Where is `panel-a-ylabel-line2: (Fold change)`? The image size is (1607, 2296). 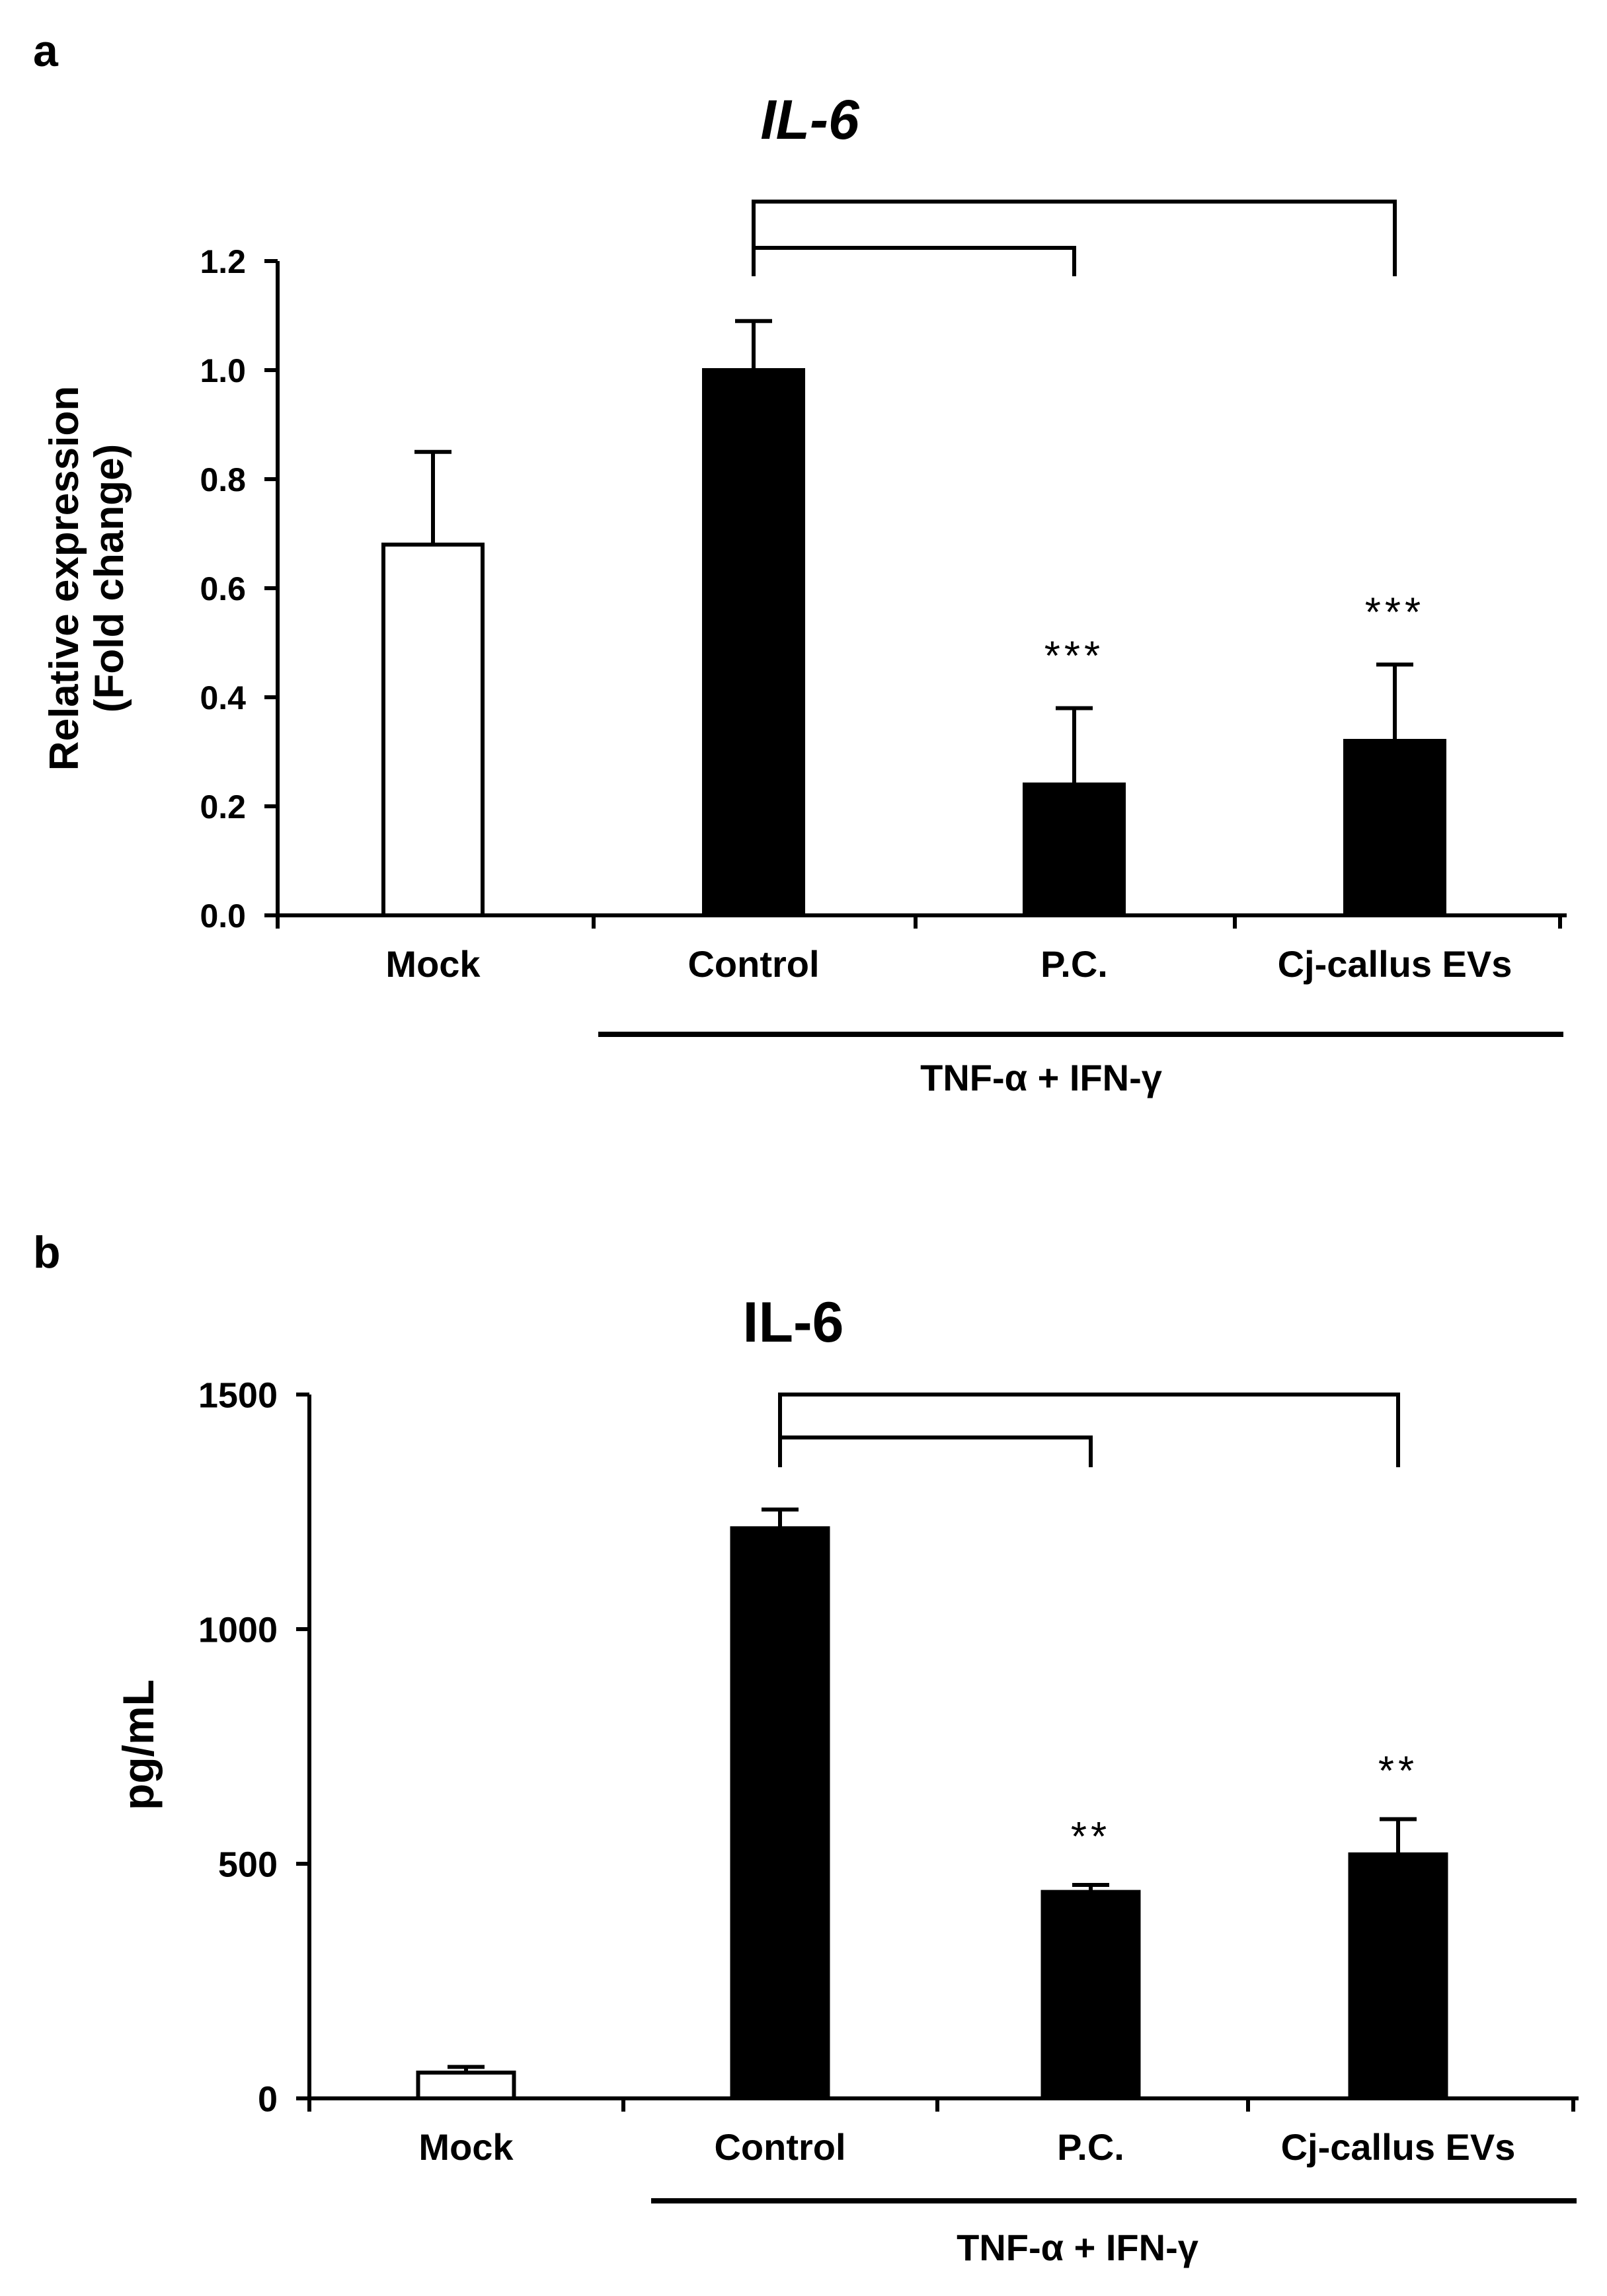 panel-a-ylabel-line2: (Fold change) is located at coordinates (109, 578).